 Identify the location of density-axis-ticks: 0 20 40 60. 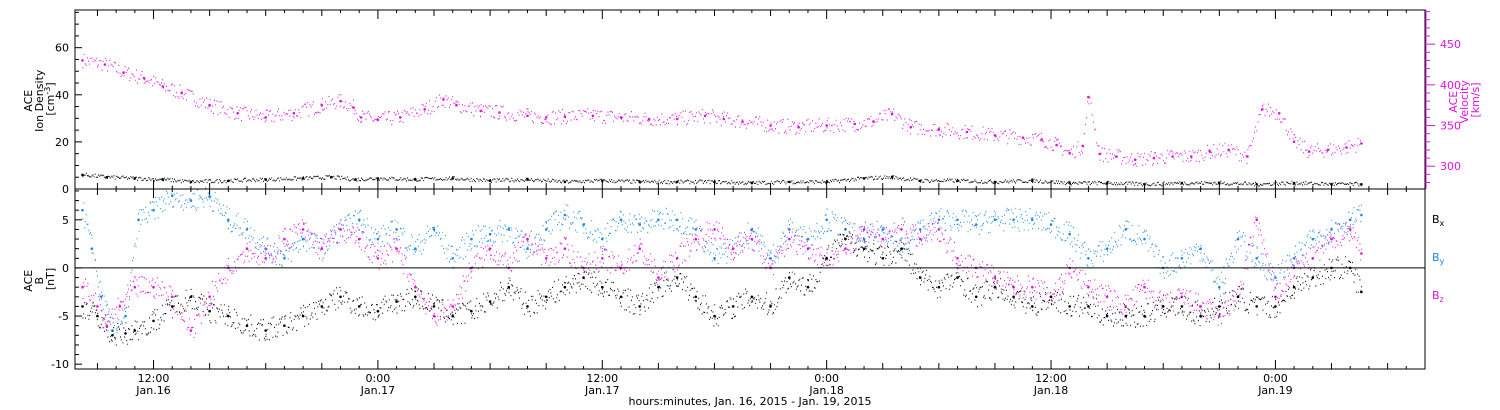
(68, 103).